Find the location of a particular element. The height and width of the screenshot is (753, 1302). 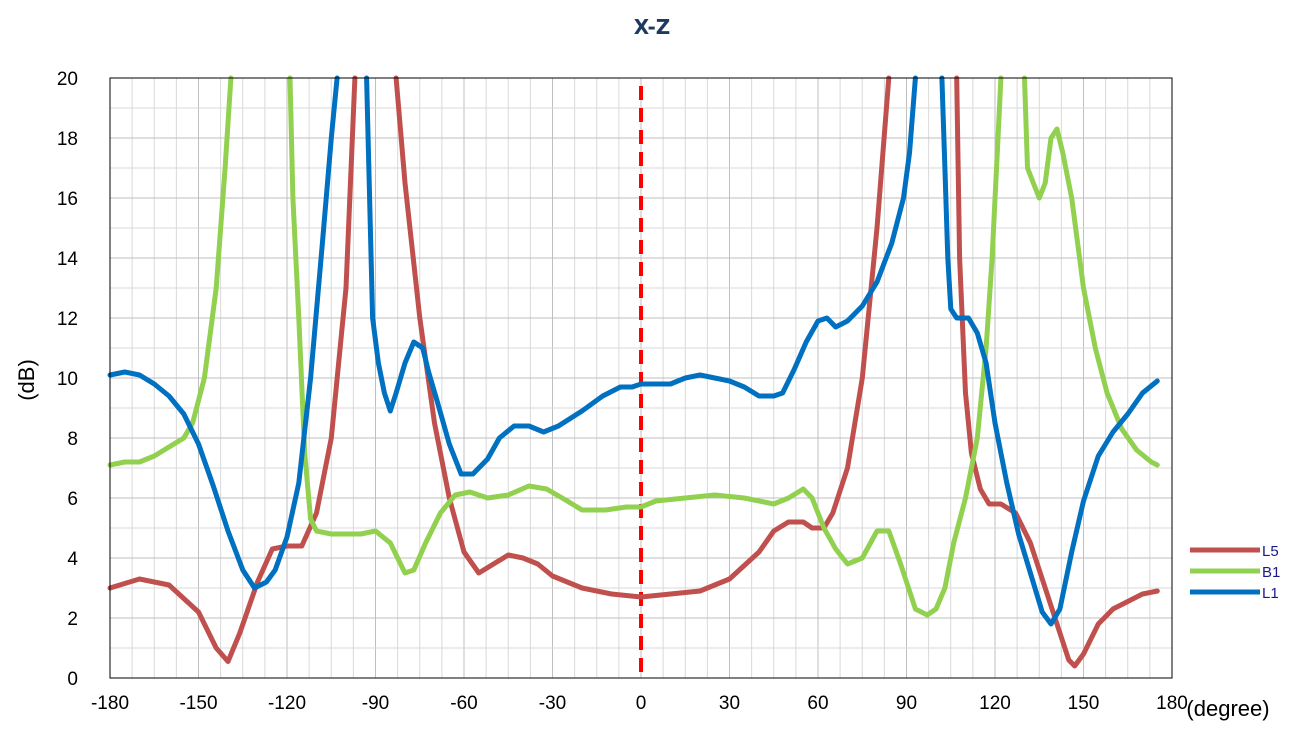

x-tick-label: 0 is located at coordinates (641, 703).